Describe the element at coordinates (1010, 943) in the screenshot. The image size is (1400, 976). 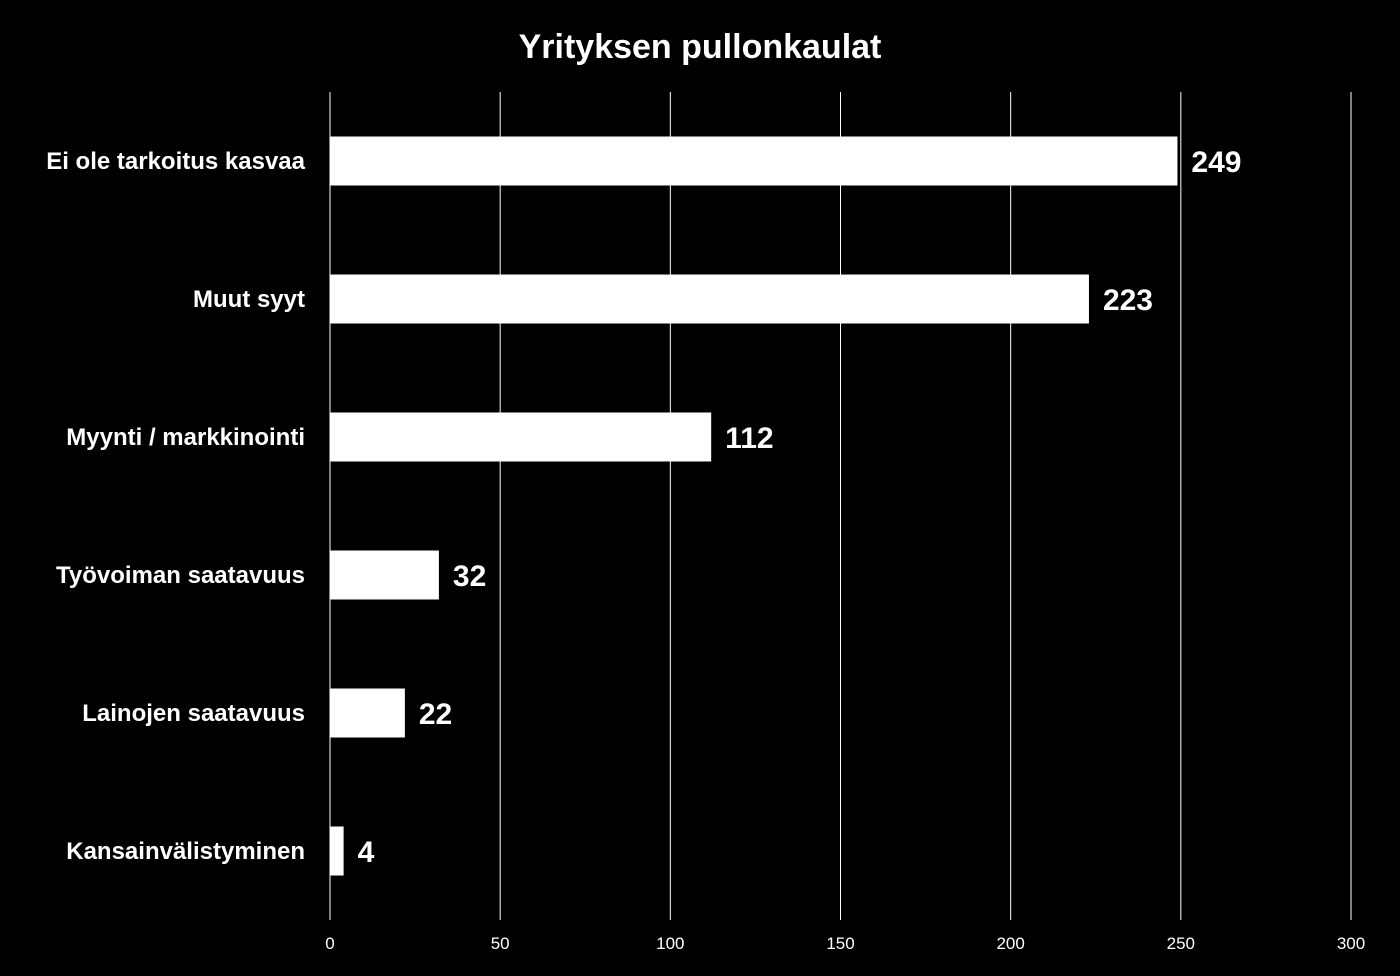
I see `x-tick-label: 200` at that location.